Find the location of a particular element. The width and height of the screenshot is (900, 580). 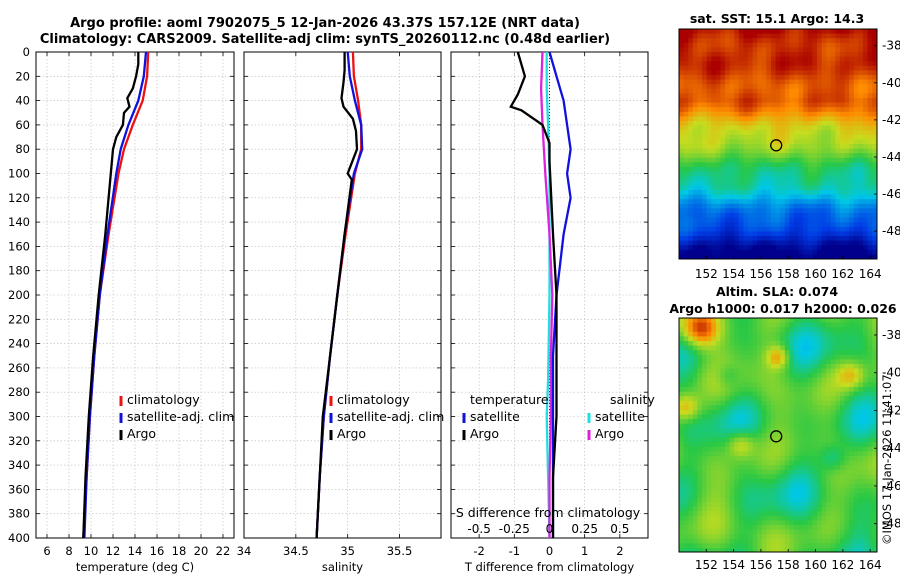

sla-map-title-line-2: Argo h1000: 0.017 h2000: 0.026 is located at coordinates (783, 308).